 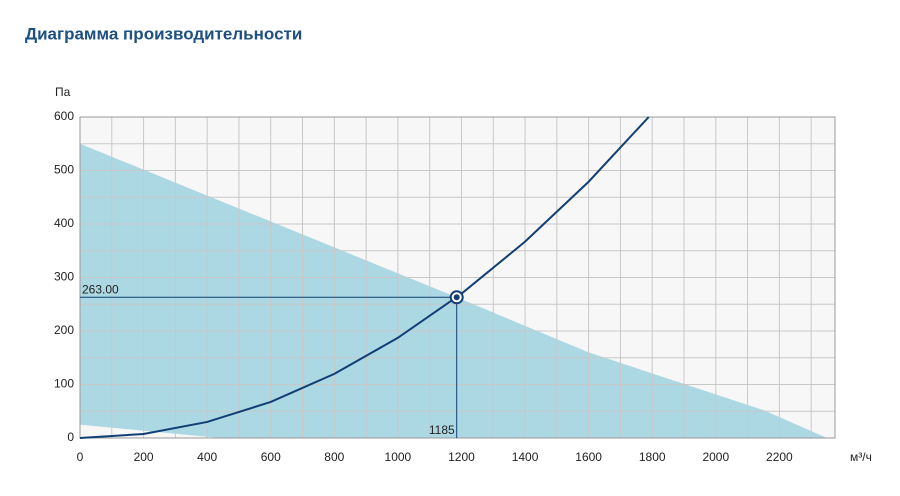 I want to click on y-tick-label: 400, so click(x=64, y=223).